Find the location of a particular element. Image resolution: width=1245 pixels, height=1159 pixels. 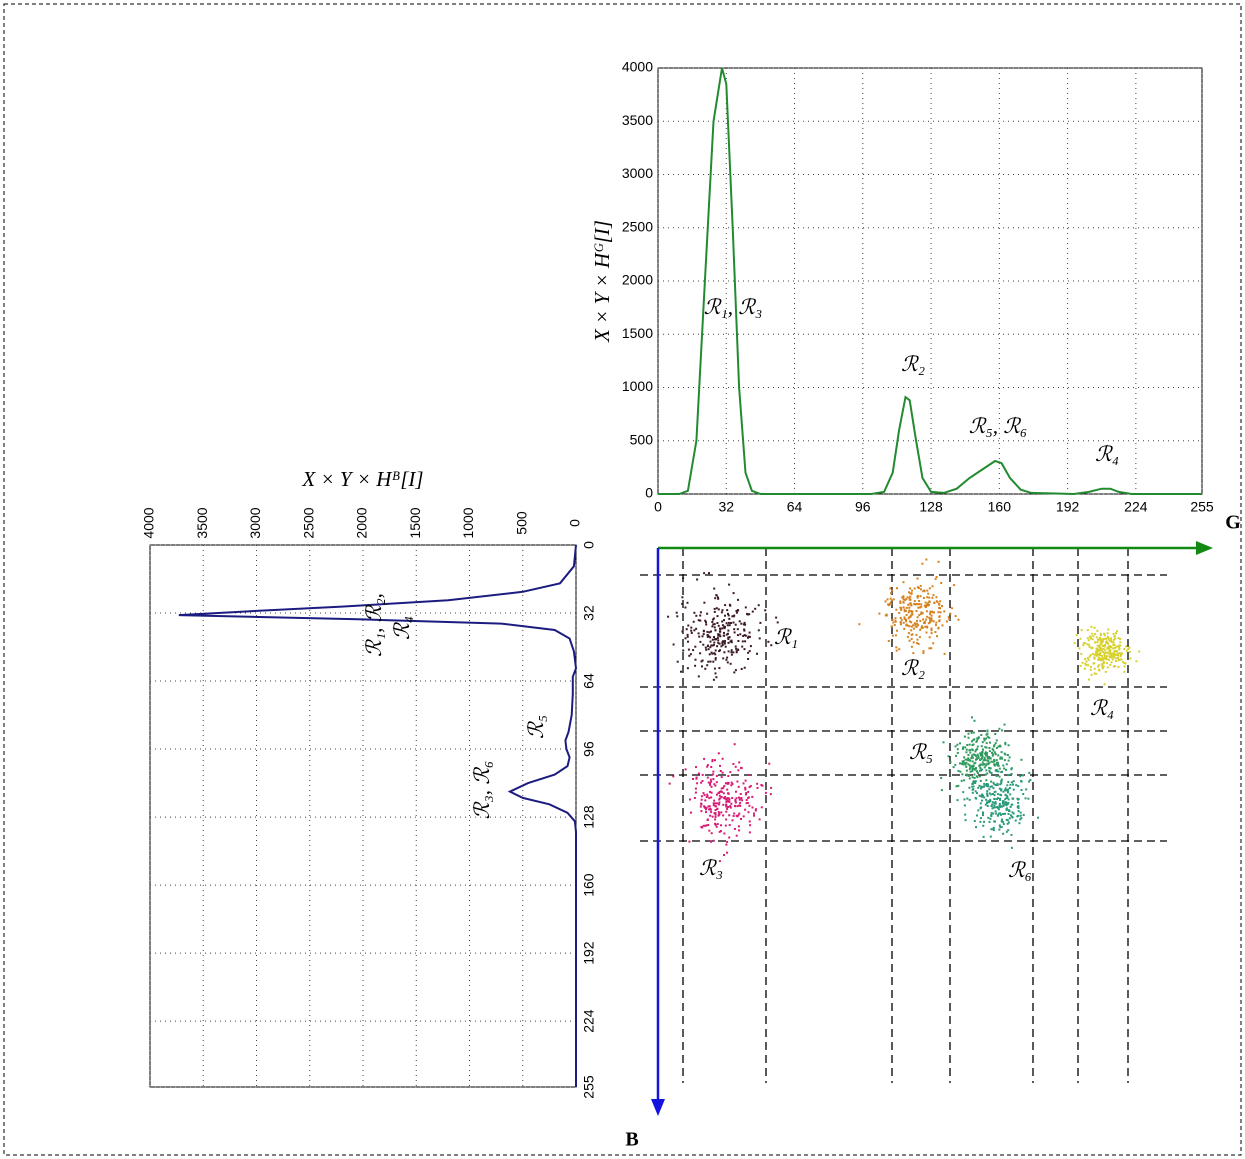

cluster-label: ℛ₂ is located at coordinates (913, 668).